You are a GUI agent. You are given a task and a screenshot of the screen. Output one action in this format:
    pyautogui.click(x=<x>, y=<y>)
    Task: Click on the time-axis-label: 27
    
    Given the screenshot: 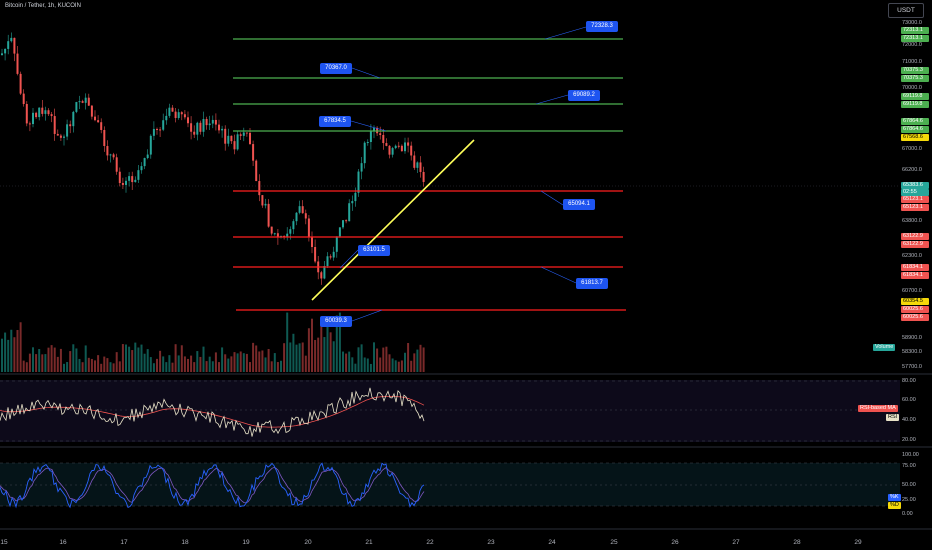 What is the action you would take?
    pyautogui.click(x=736, y=542)
    